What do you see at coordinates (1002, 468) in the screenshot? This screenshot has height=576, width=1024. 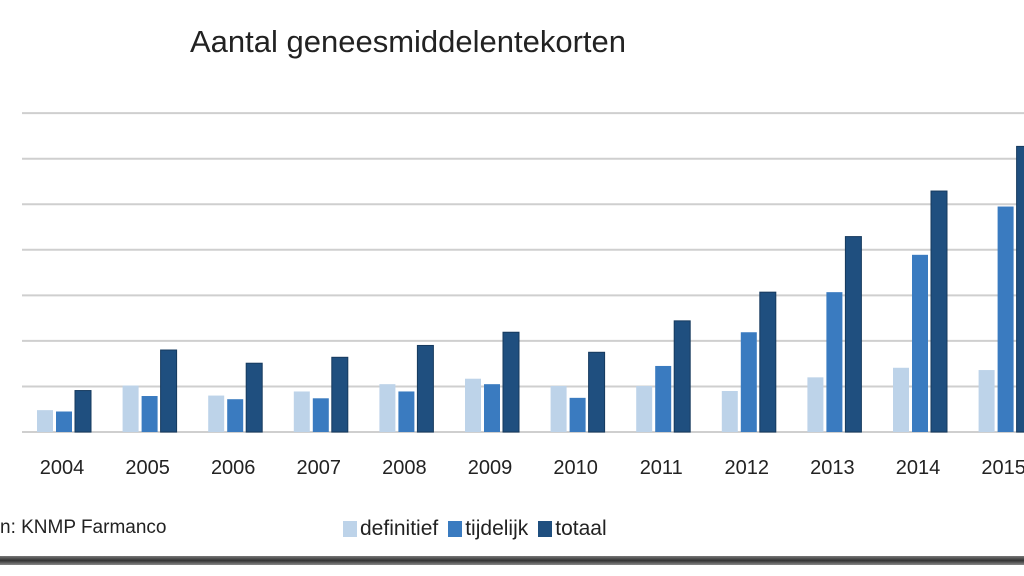 I see `x-tick-label: 2015` at bounding box center [1002, 468].